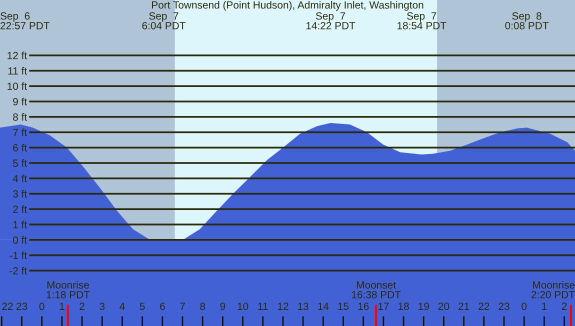  Describe the element at coordinates (303, 306) in the screenshot. I see `x-tick-label: 13` at that location.